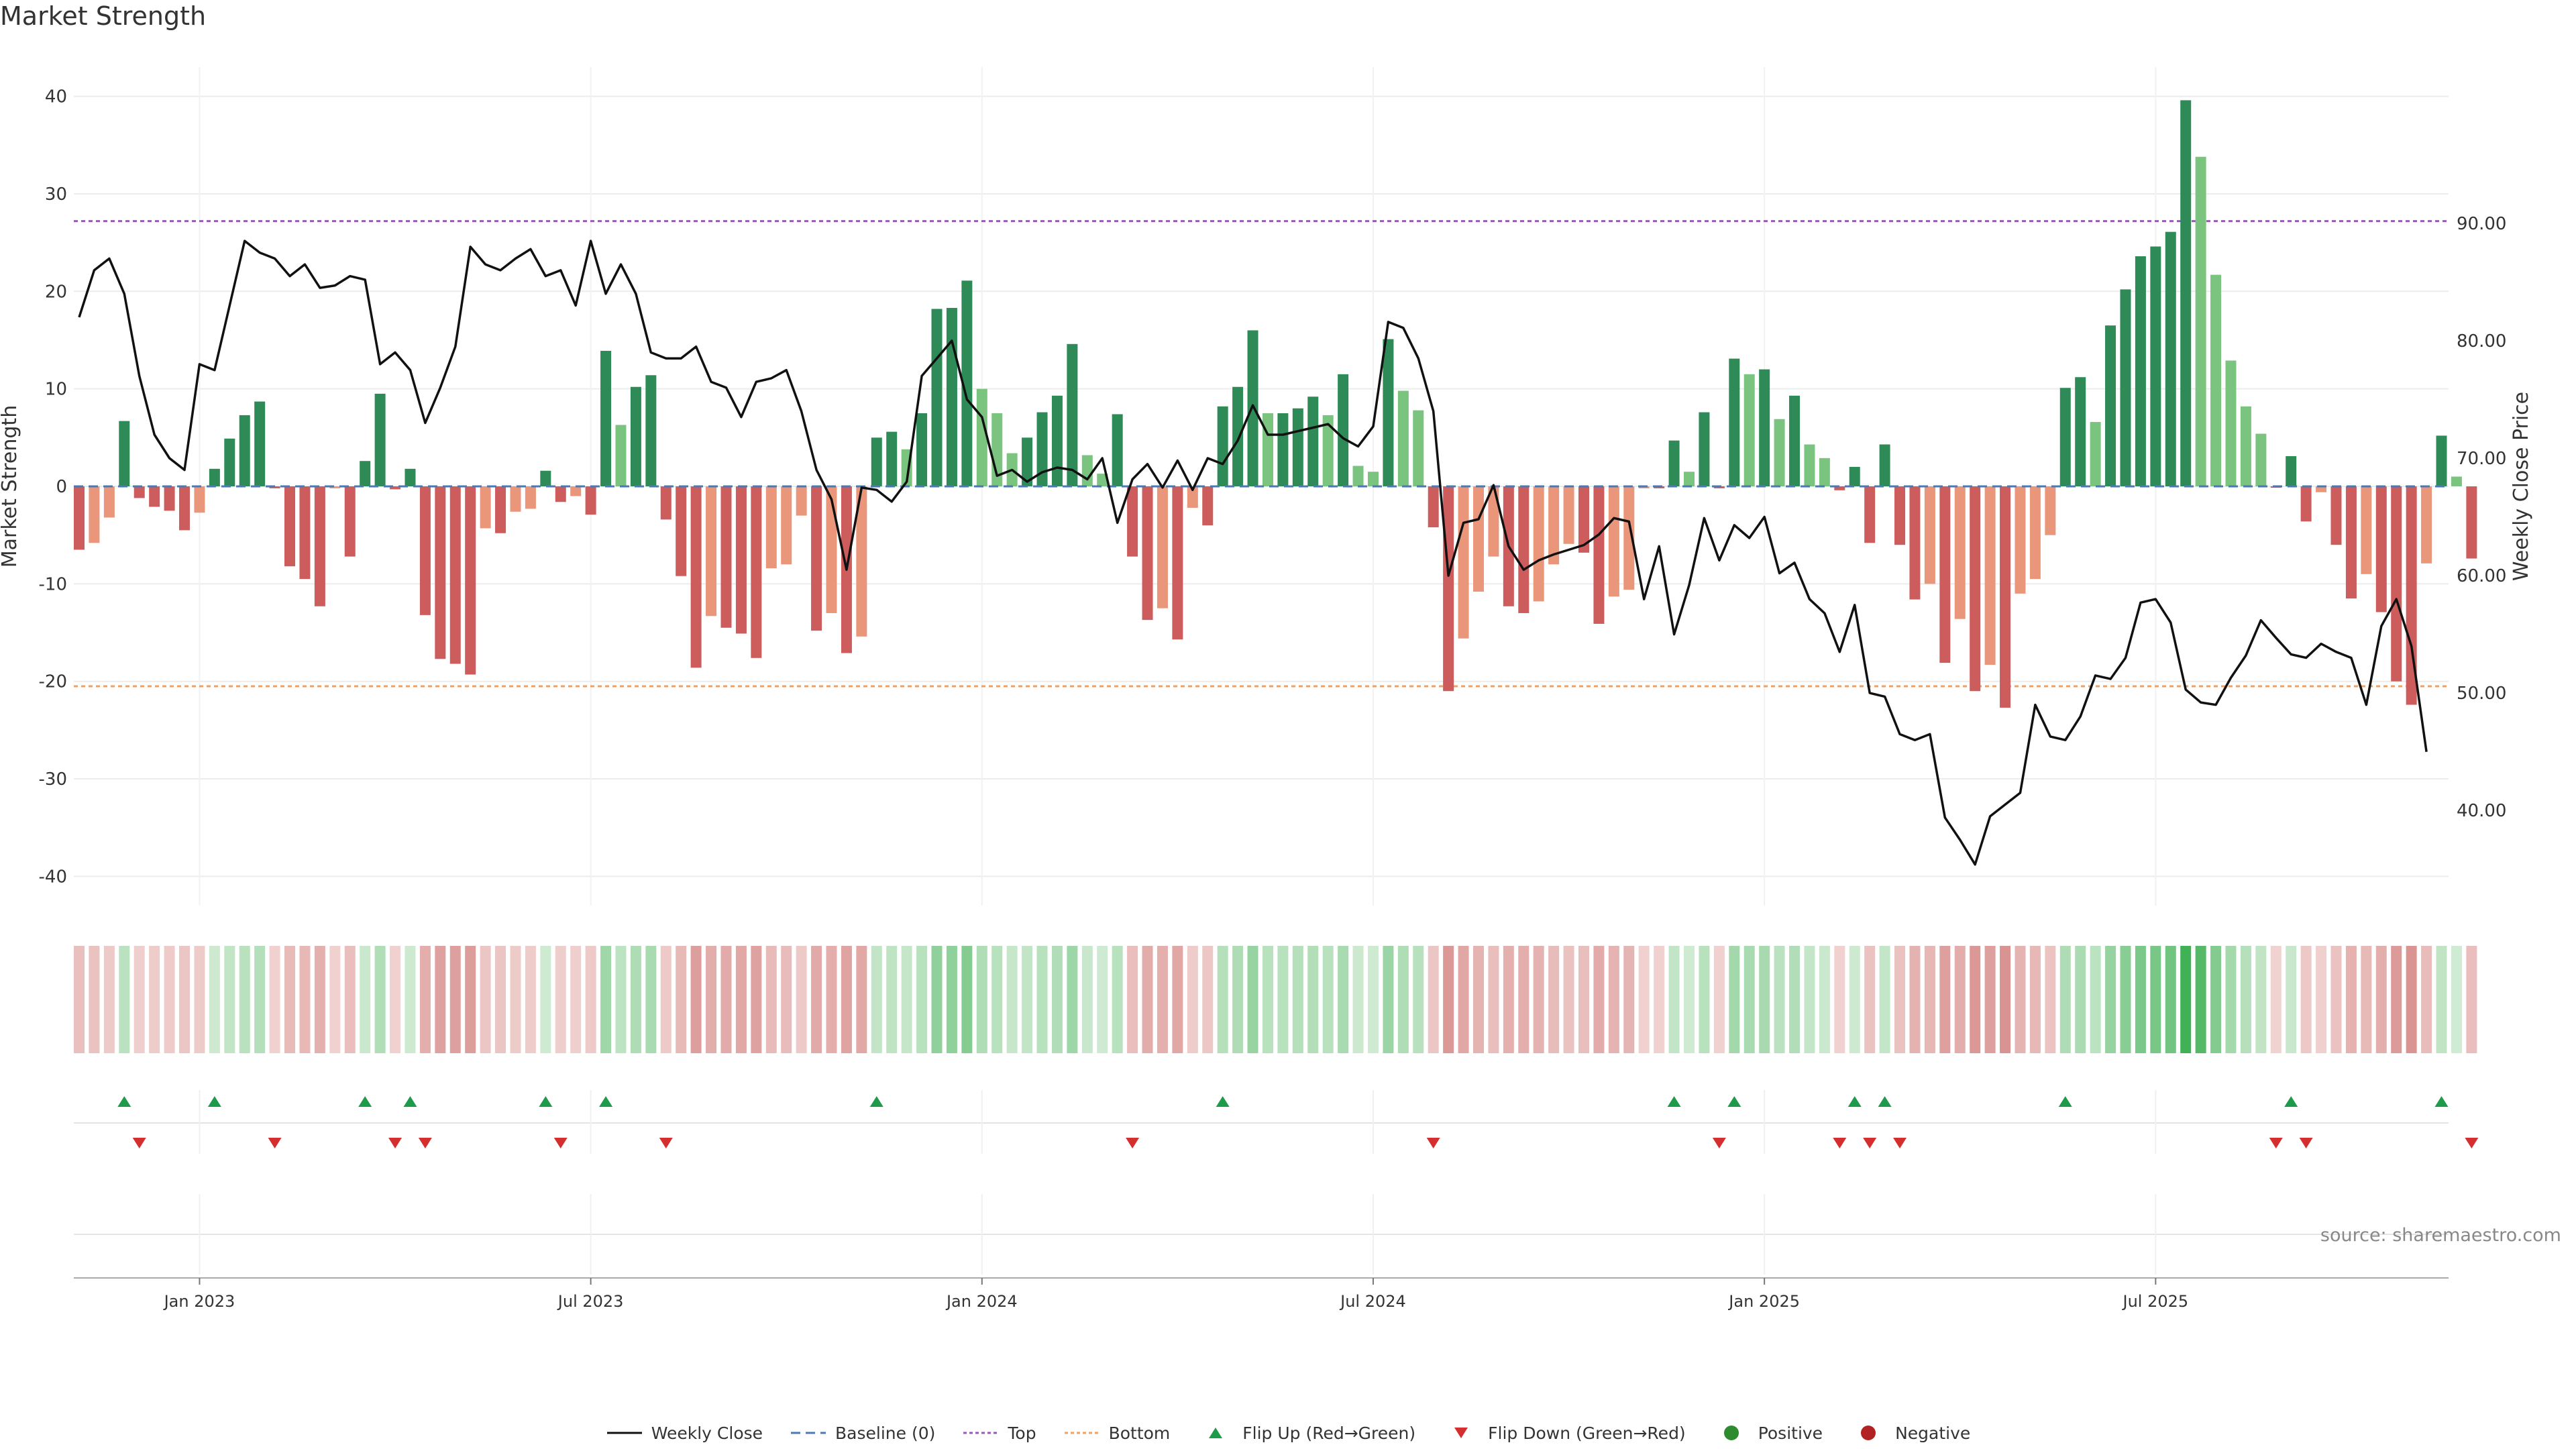 The width and height of the screenshot is (2576, 1449). What do you see at coordinates (2481, 341) in the screenshot?
I see `y2-tick-label: 80.00` at bounding box center [2481, 341].